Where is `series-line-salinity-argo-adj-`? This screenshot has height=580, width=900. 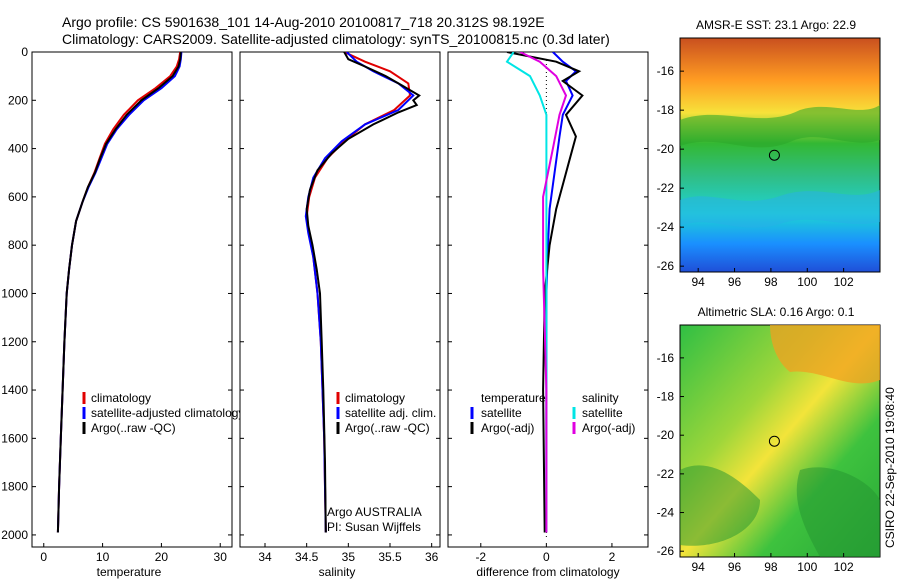 series-line-salinity-argo-adj- is located at coordinates (543, 292).